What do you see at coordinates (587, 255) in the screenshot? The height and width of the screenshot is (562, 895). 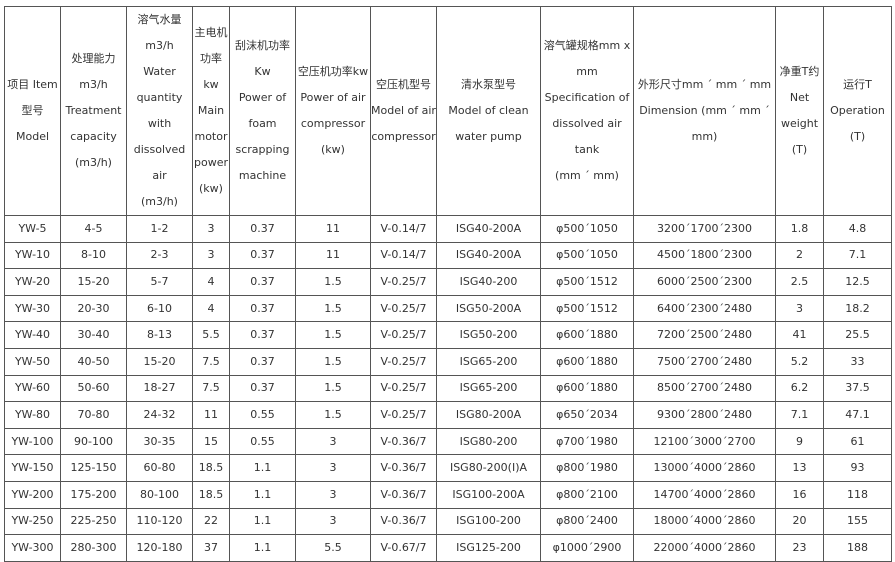 I see `cell-dissolved-air-tank-spec: φ500´1050` at bounding box center [587, 255].